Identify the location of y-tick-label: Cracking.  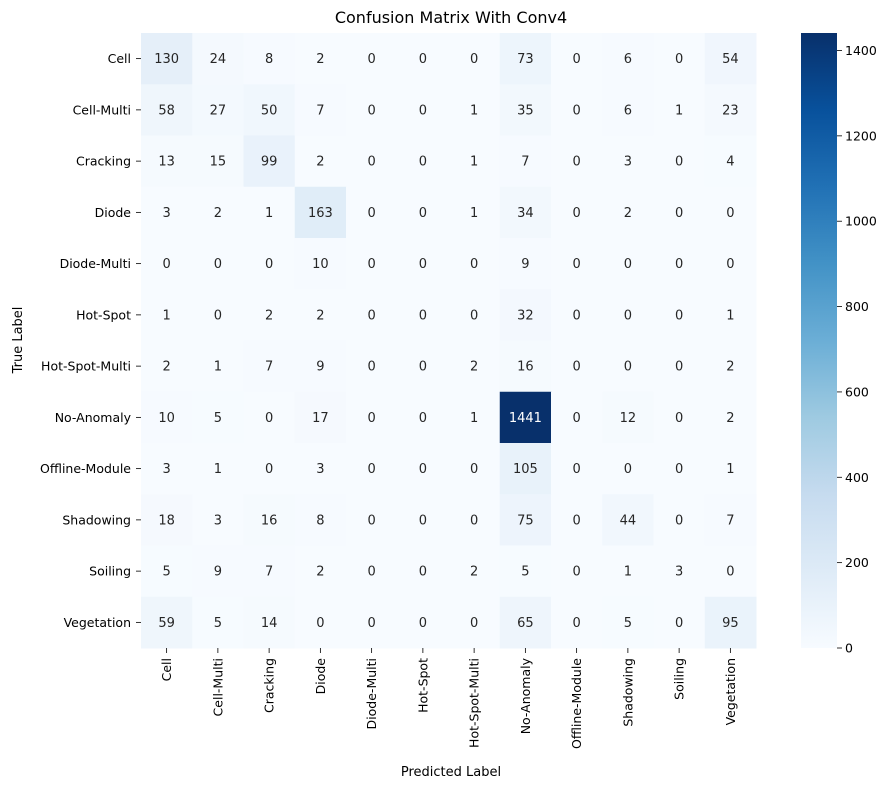
(103, 161).